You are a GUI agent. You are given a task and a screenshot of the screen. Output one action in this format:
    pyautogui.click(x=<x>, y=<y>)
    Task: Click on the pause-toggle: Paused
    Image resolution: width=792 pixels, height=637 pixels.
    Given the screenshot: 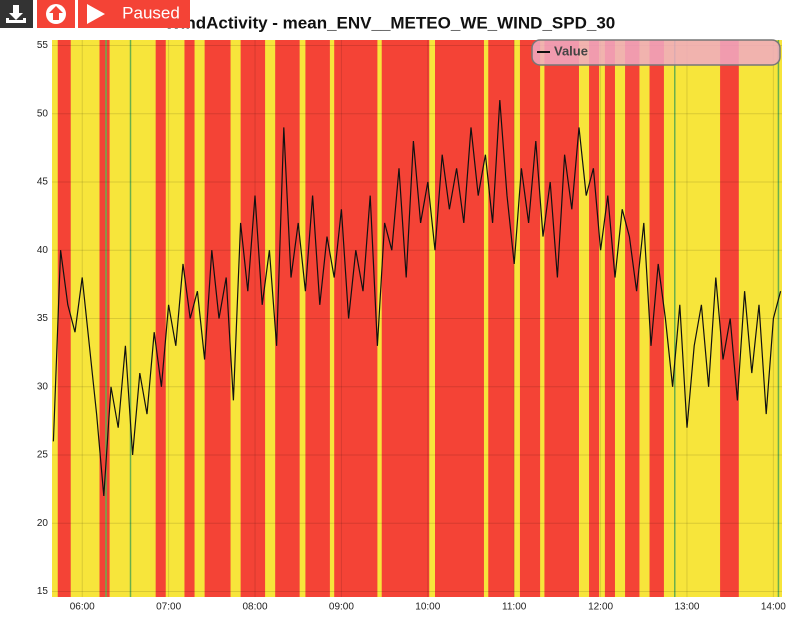 What is the action you would take?
    pyautogui.click(x=134, y=14)
    